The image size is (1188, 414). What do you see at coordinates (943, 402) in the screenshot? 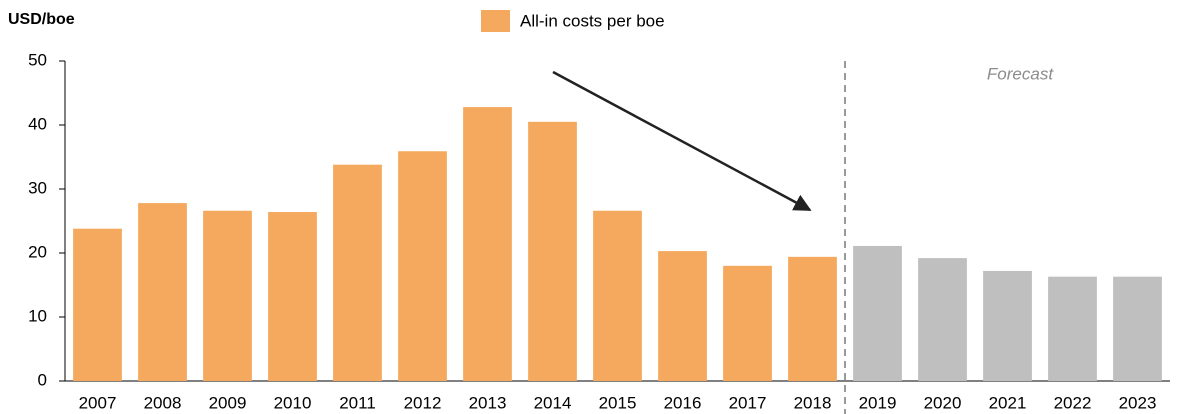
I see `x-tick-label: 2020` at bounding box center [943, 402].